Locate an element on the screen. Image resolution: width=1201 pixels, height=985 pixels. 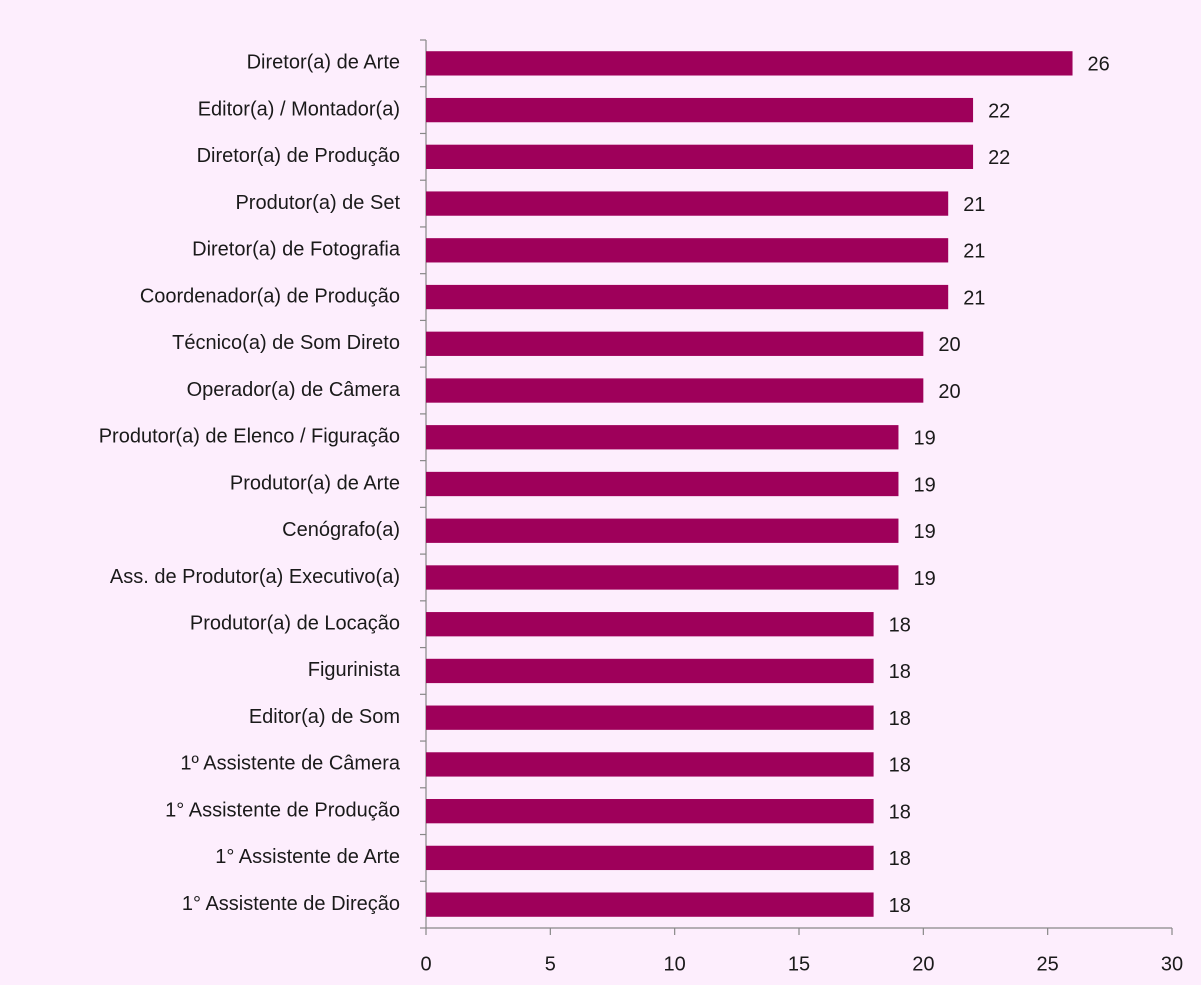
x-tick-label: 30 is located at coordinates (1172, 964).